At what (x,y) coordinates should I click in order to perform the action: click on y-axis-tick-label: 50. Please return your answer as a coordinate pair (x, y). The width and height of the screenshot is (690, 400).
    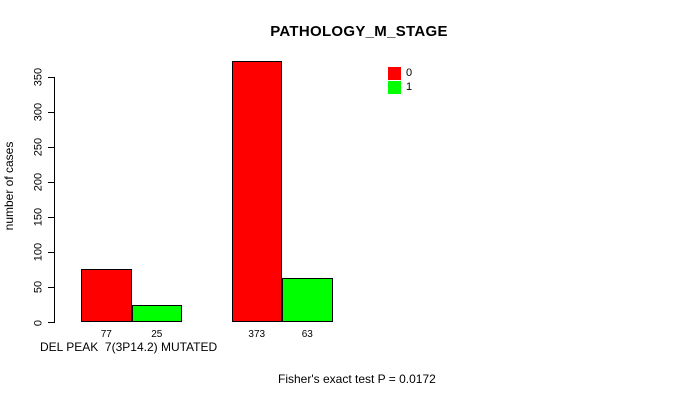
    Looking at the image, I should click on (38, 287).